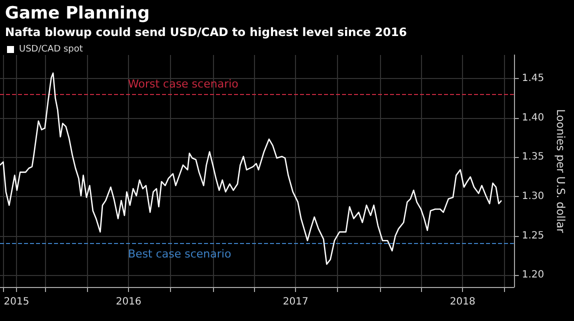 The image size is (574, 321). What do you see at coordinates (51, 49) in the screenshot?
I see `legend-label: USD/CAD spot` at bounding box center [51, 49].